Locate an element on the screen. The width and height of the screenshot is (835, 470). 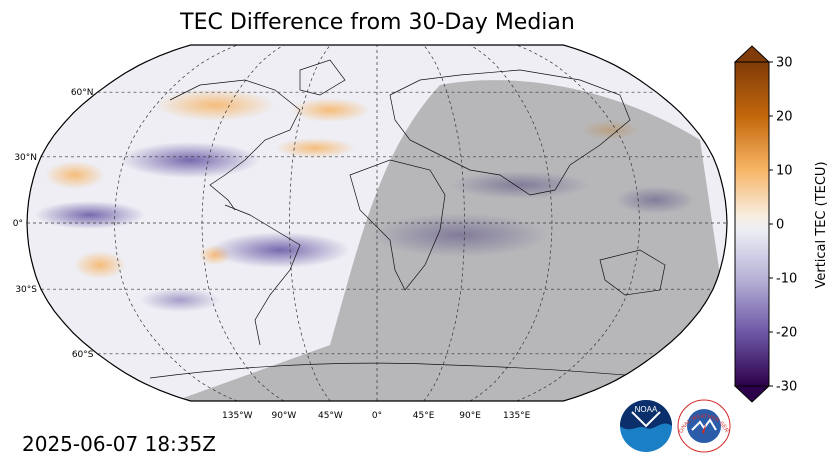
colorbar-tick-label: -10 is located at coordinates (786, 279).